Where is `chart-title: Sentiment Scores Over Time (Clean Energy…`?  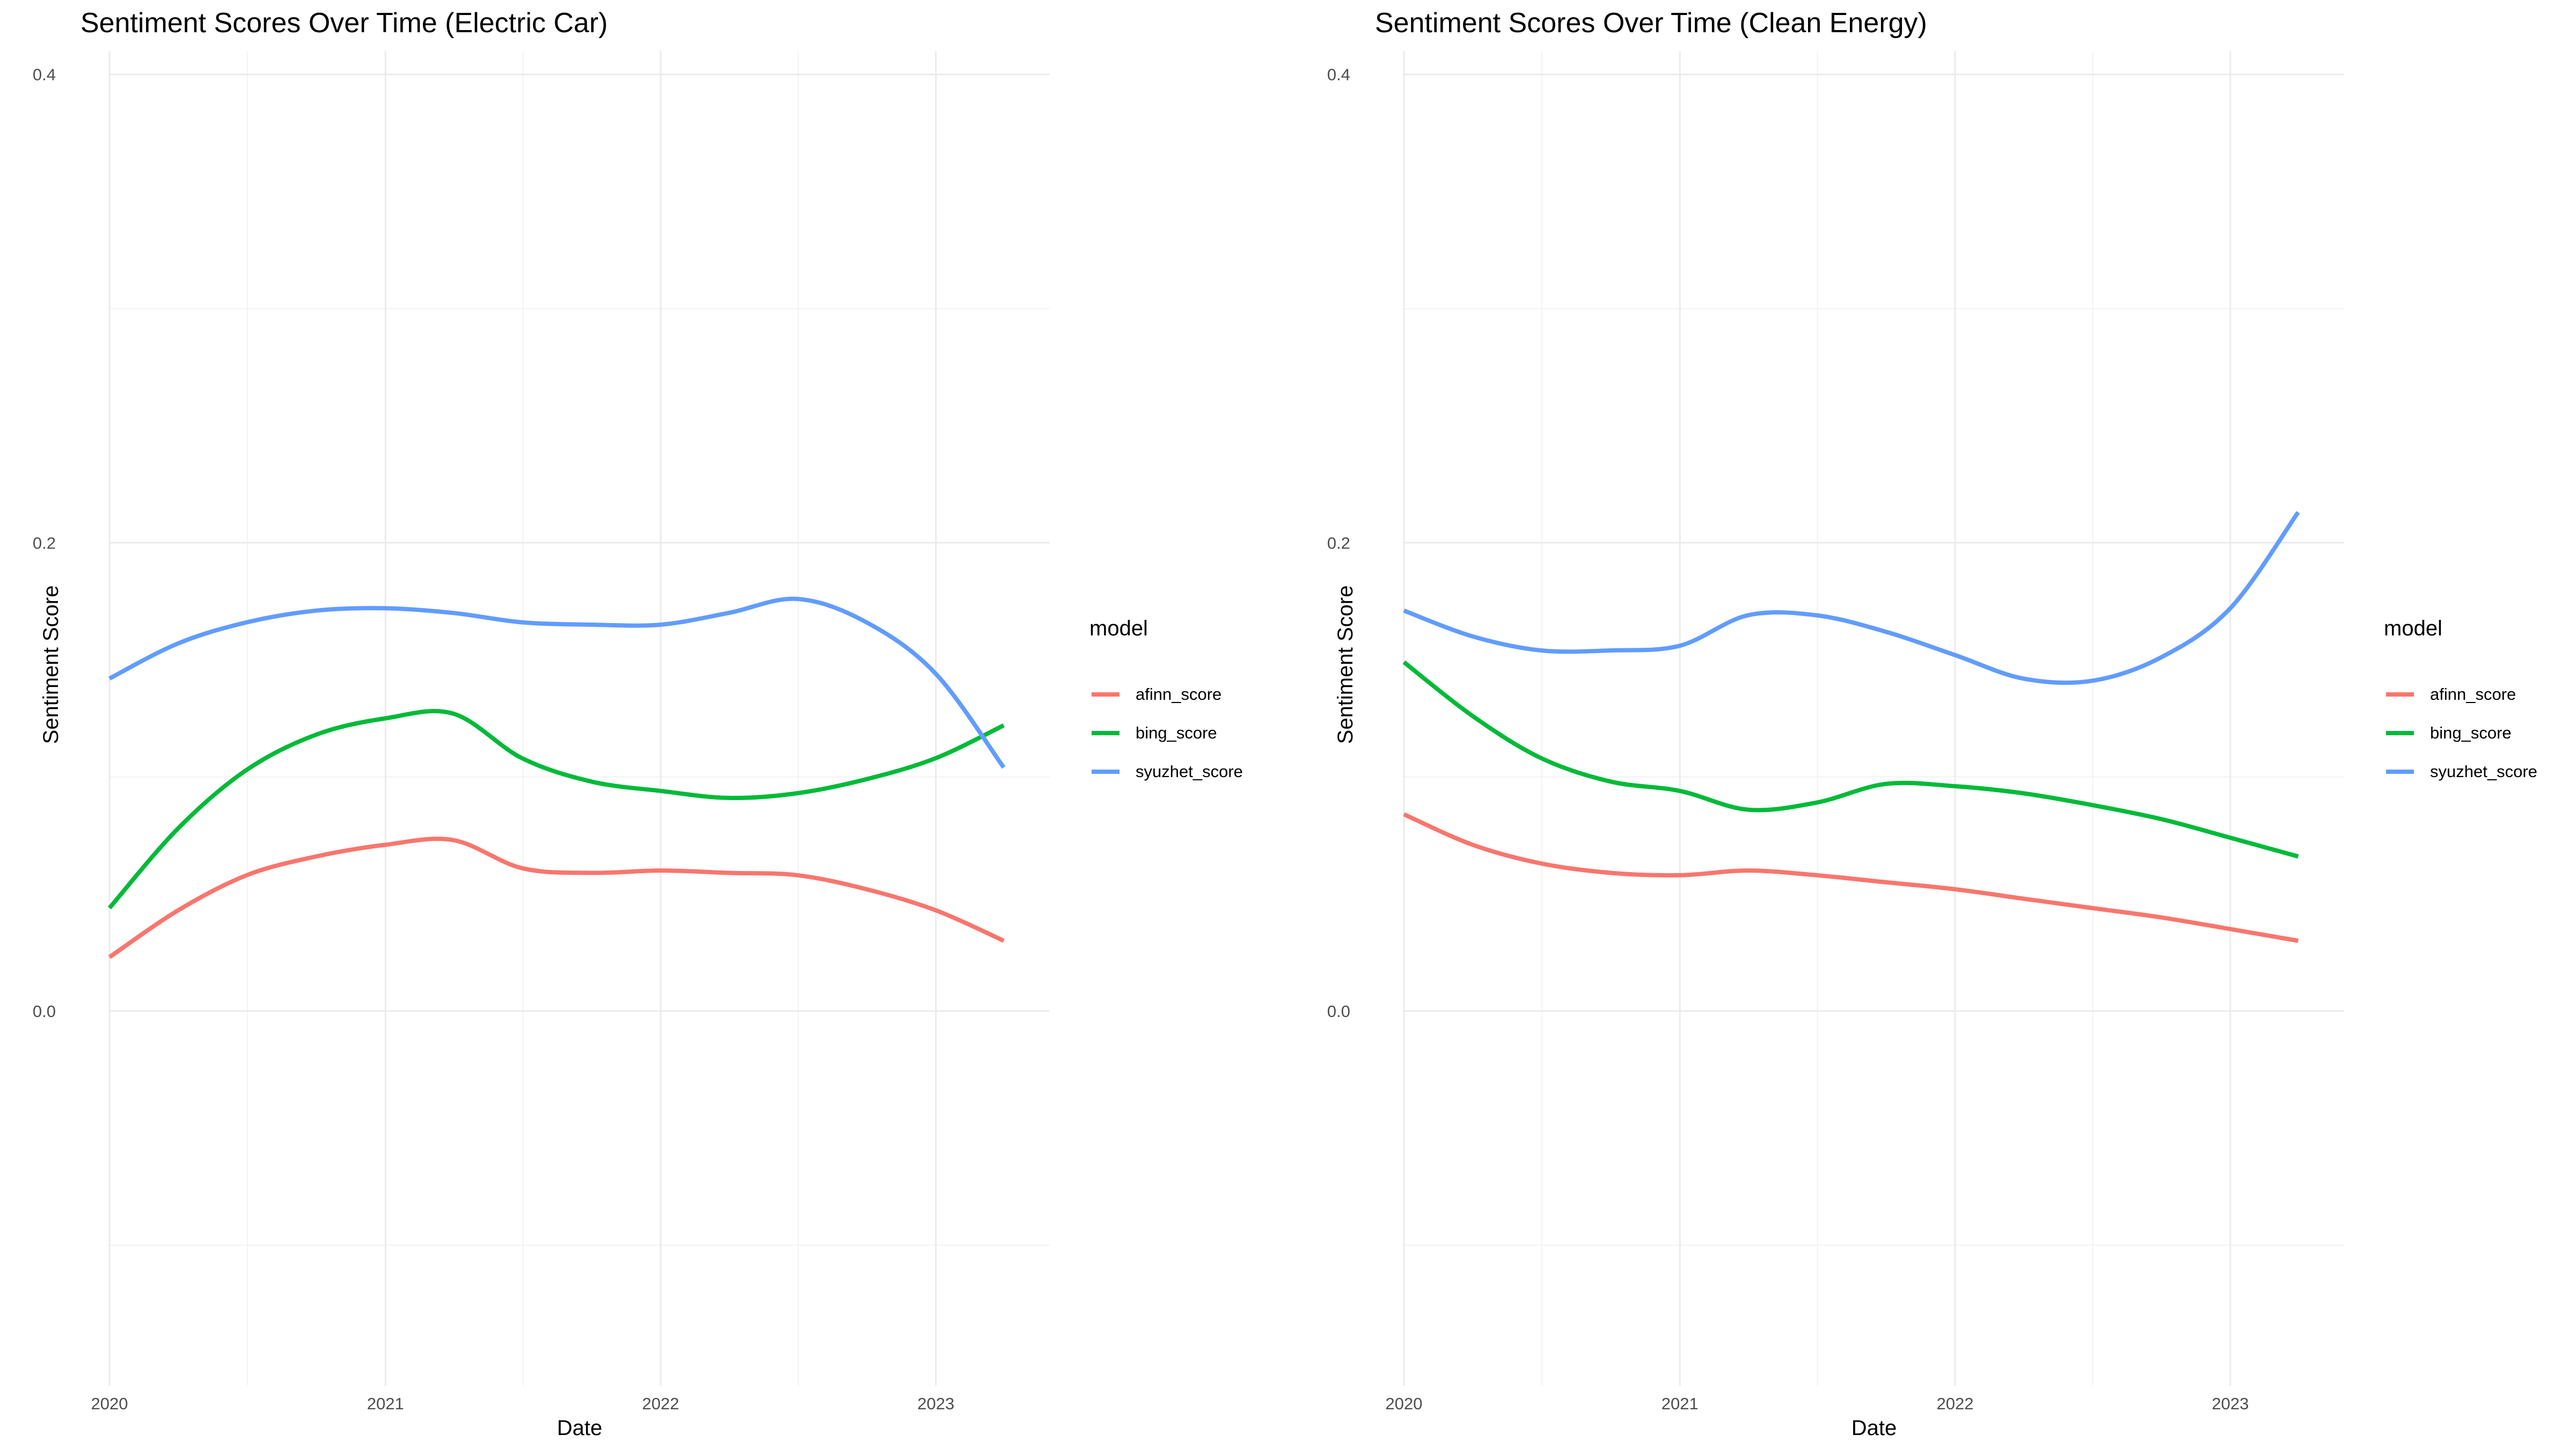 chart-title: Sentiment Scores Over Time (Clean Energy… is located at coordinates (1651, 23).